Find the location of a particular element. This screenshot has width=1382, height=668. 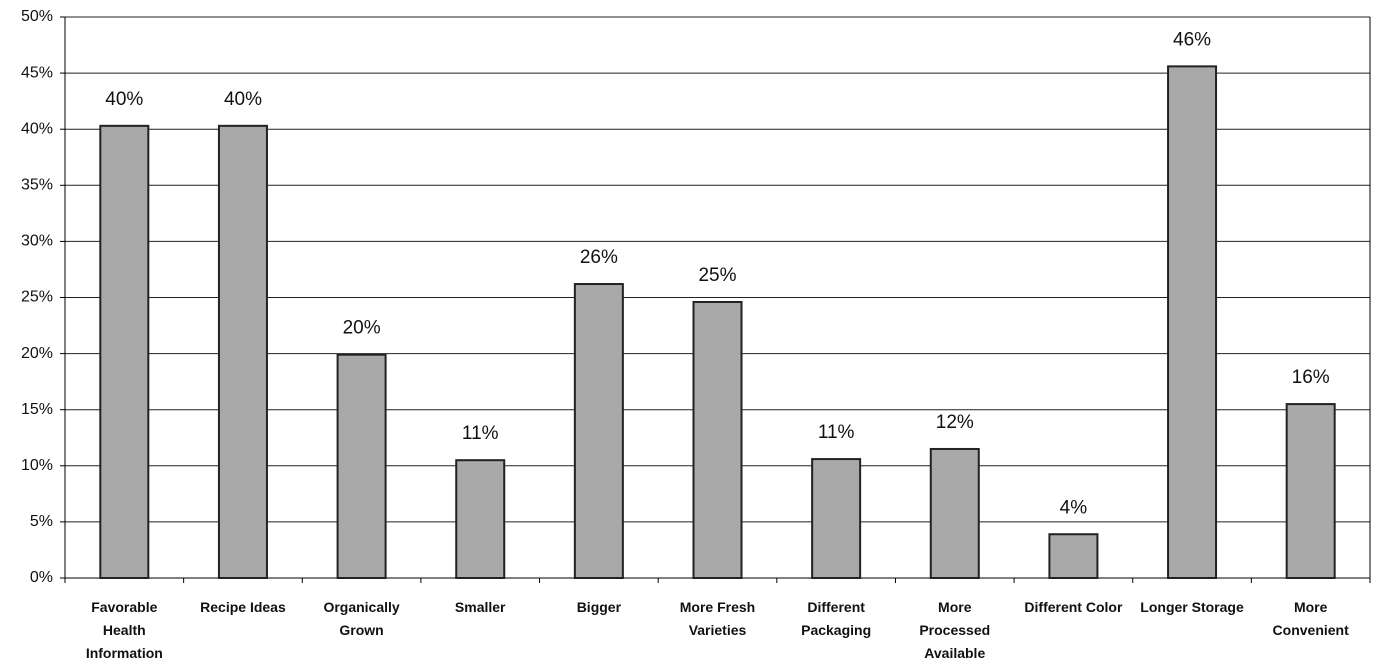

y-tick-label: 5% is located at coordinates (41, 521).